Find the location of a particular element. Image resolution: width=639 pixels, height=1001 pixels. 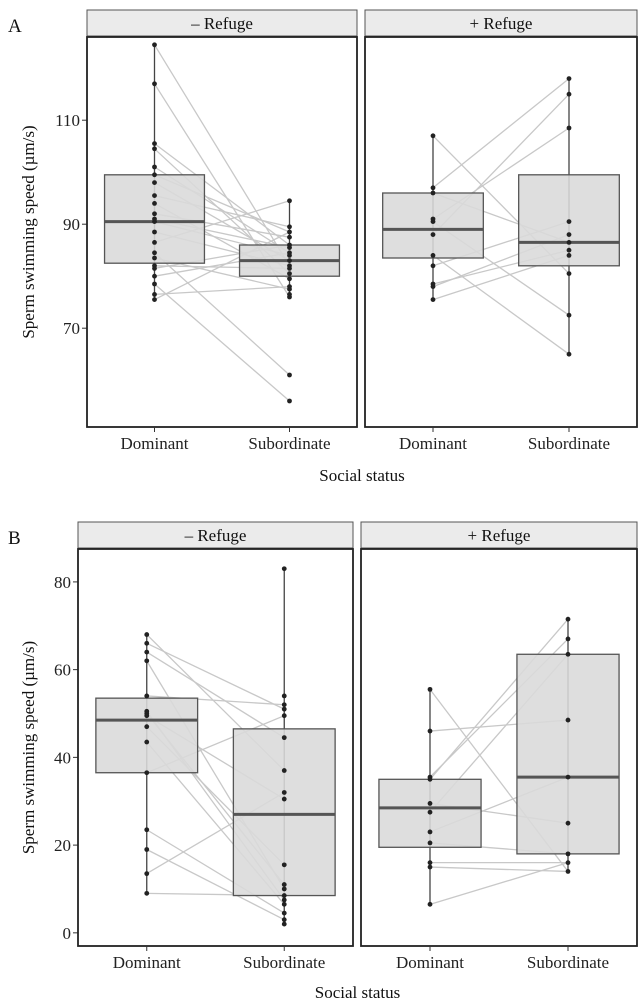

y-tick-label: 60 is located at coordinates (62, 670).